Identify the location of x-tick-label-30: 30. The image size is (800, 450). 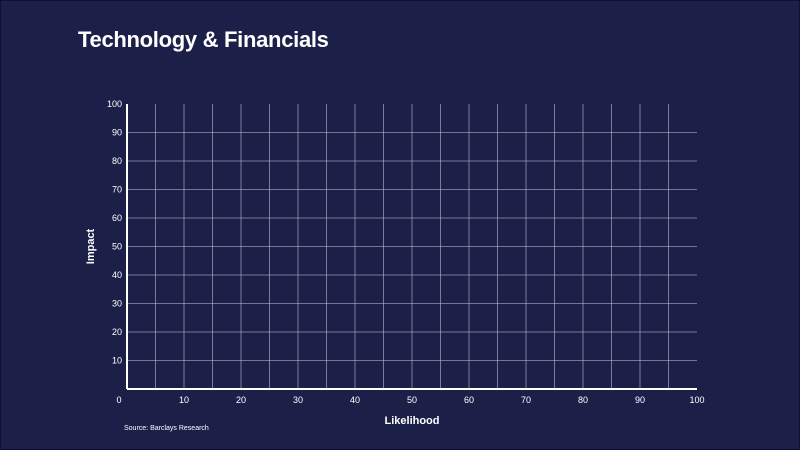
(298, 400).